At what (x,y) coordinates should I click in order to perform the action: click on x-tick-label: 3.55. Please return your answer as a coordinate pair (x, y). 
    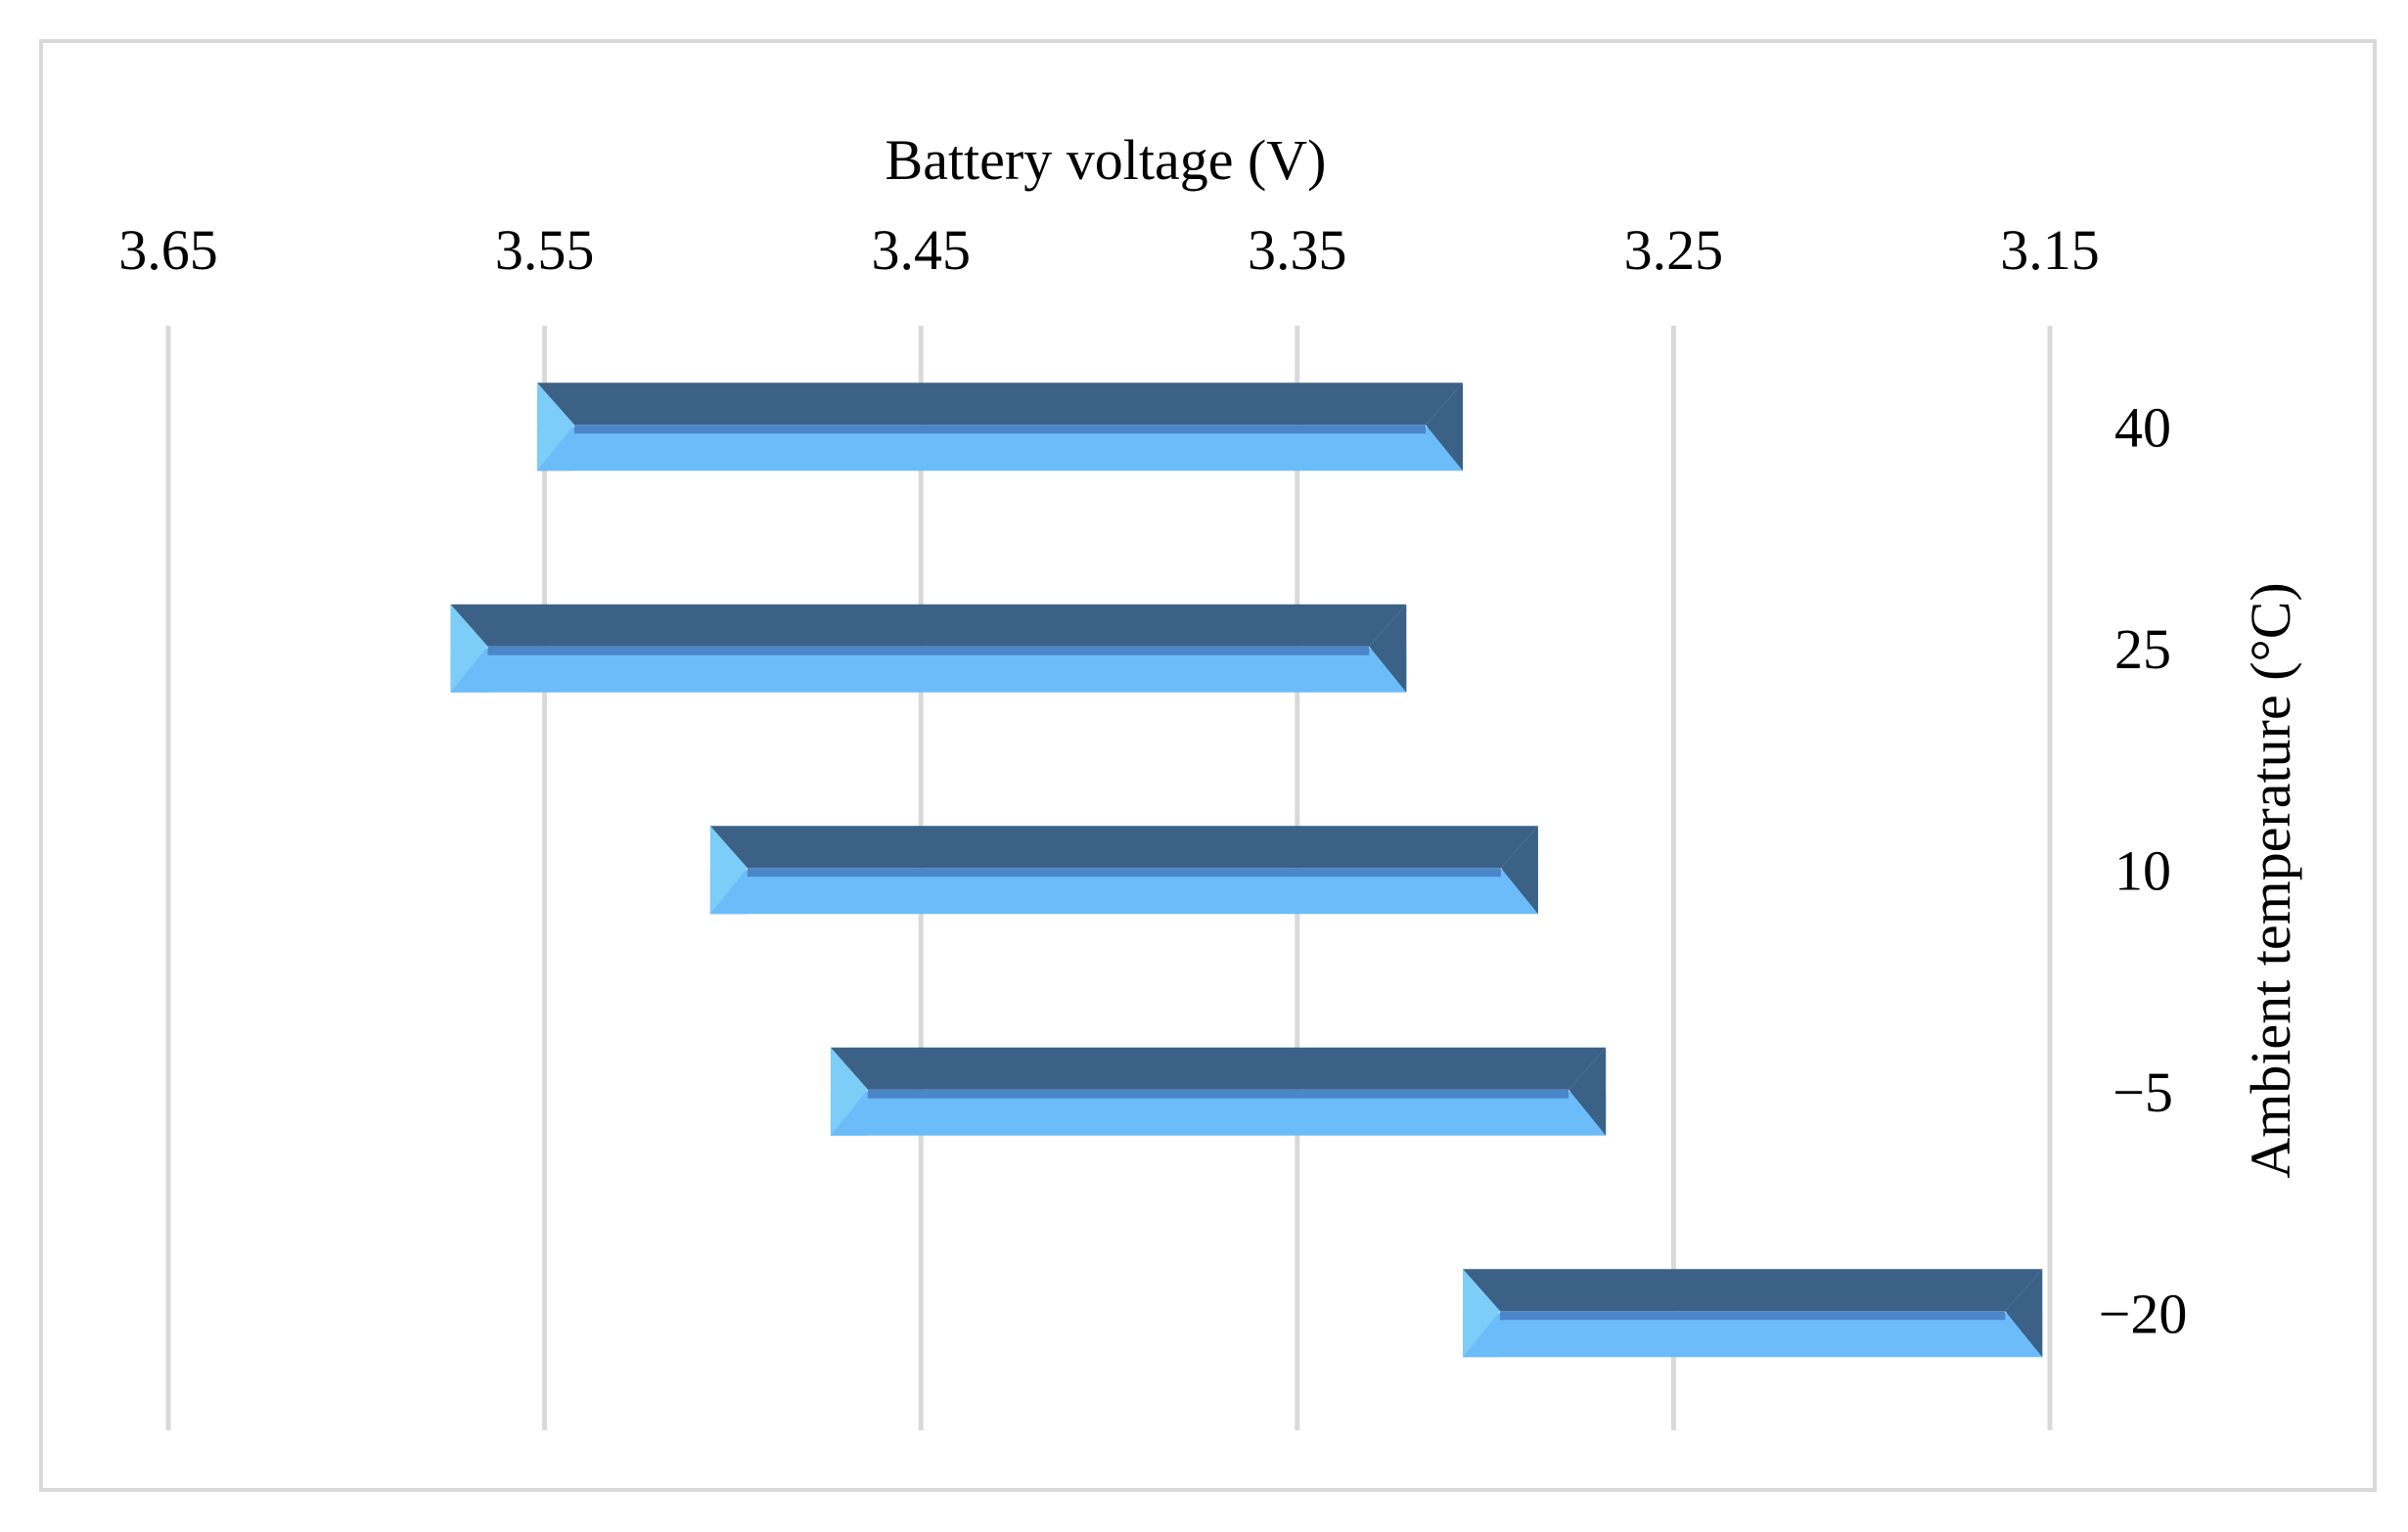
    Looking at the image, I should click on (545, 250).